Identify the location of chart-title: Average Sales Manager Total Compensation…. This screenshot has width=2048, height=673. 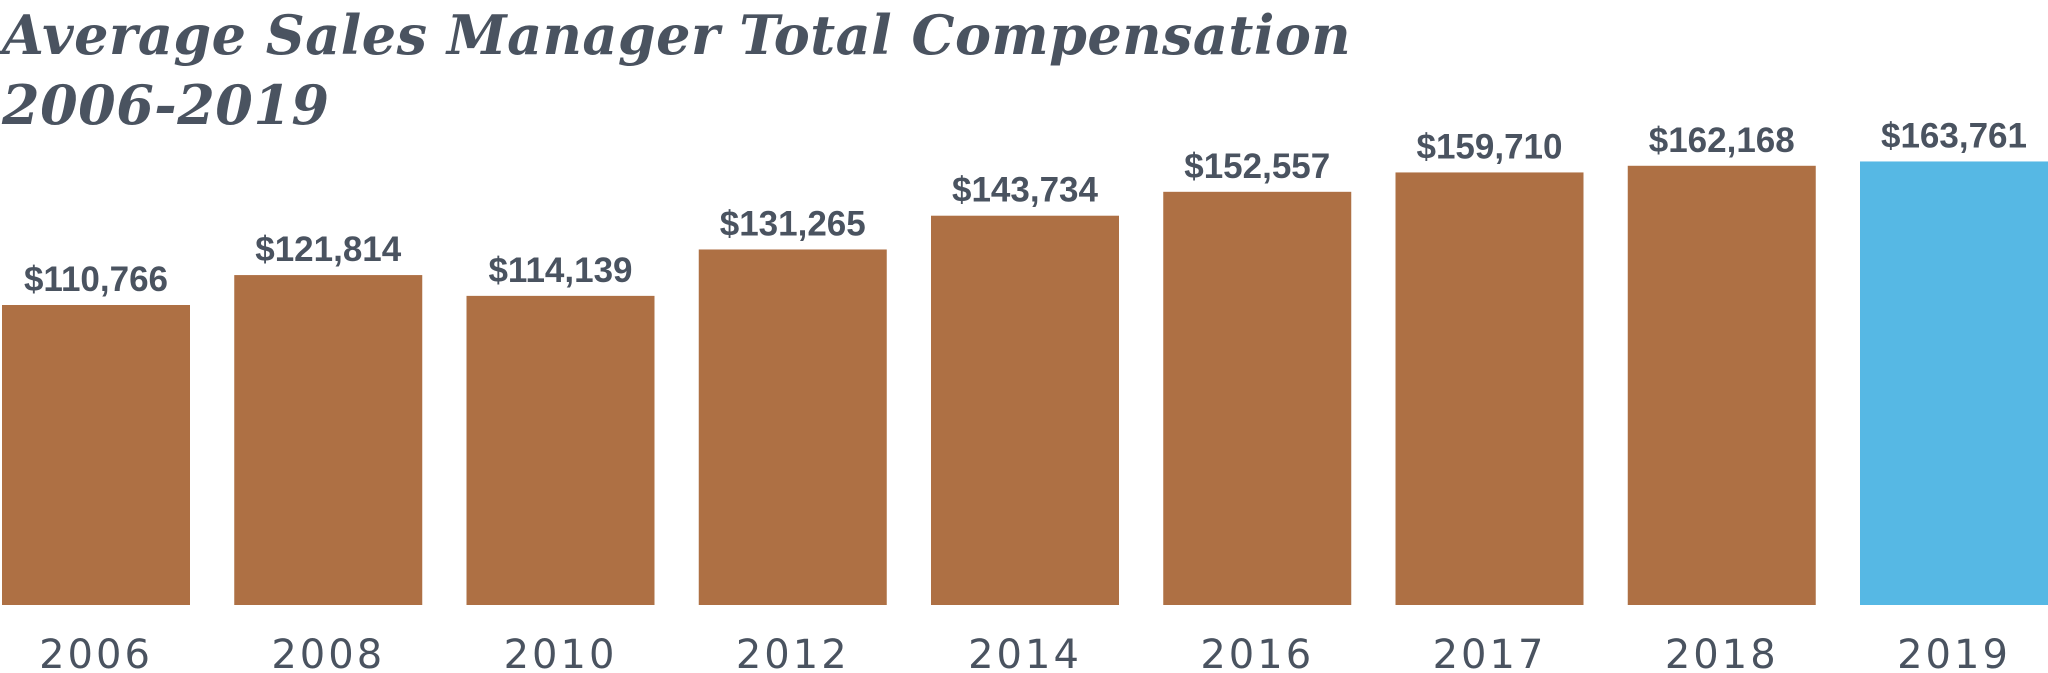
(676, 70).